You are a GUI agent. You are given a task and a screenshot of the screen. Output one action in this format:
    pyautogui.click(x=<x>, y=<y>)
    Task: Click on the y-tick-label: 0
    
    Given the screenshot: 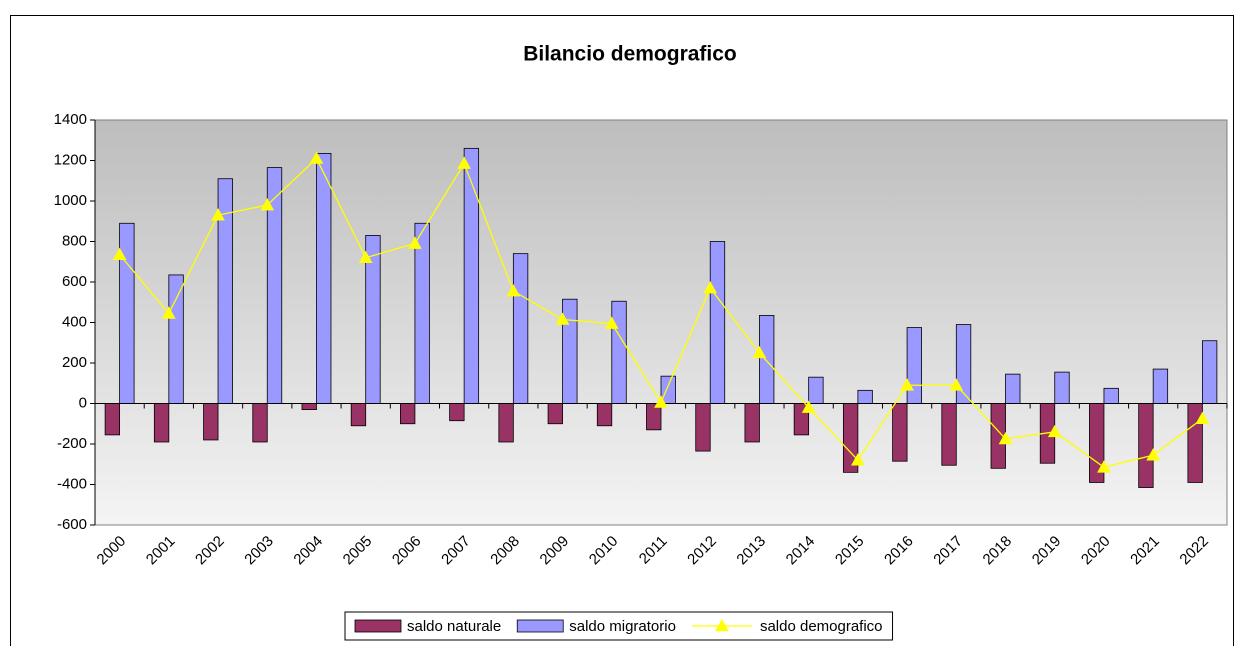 What is the action you would take?
    pyautogui.click(x=83, y=402)
    